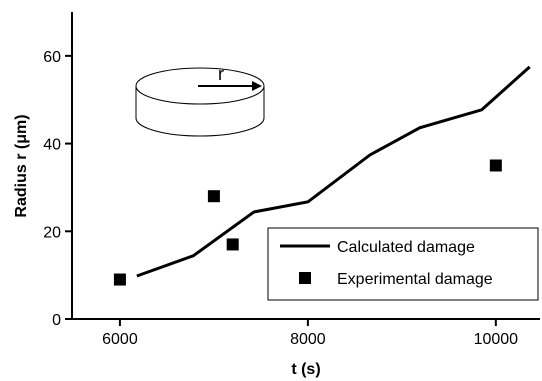 The height and width of the screenshot is (381, 542). Describe the element at coordinates (308, 339) in the screenshot. I see `x-tick-label: 8000` at that location.